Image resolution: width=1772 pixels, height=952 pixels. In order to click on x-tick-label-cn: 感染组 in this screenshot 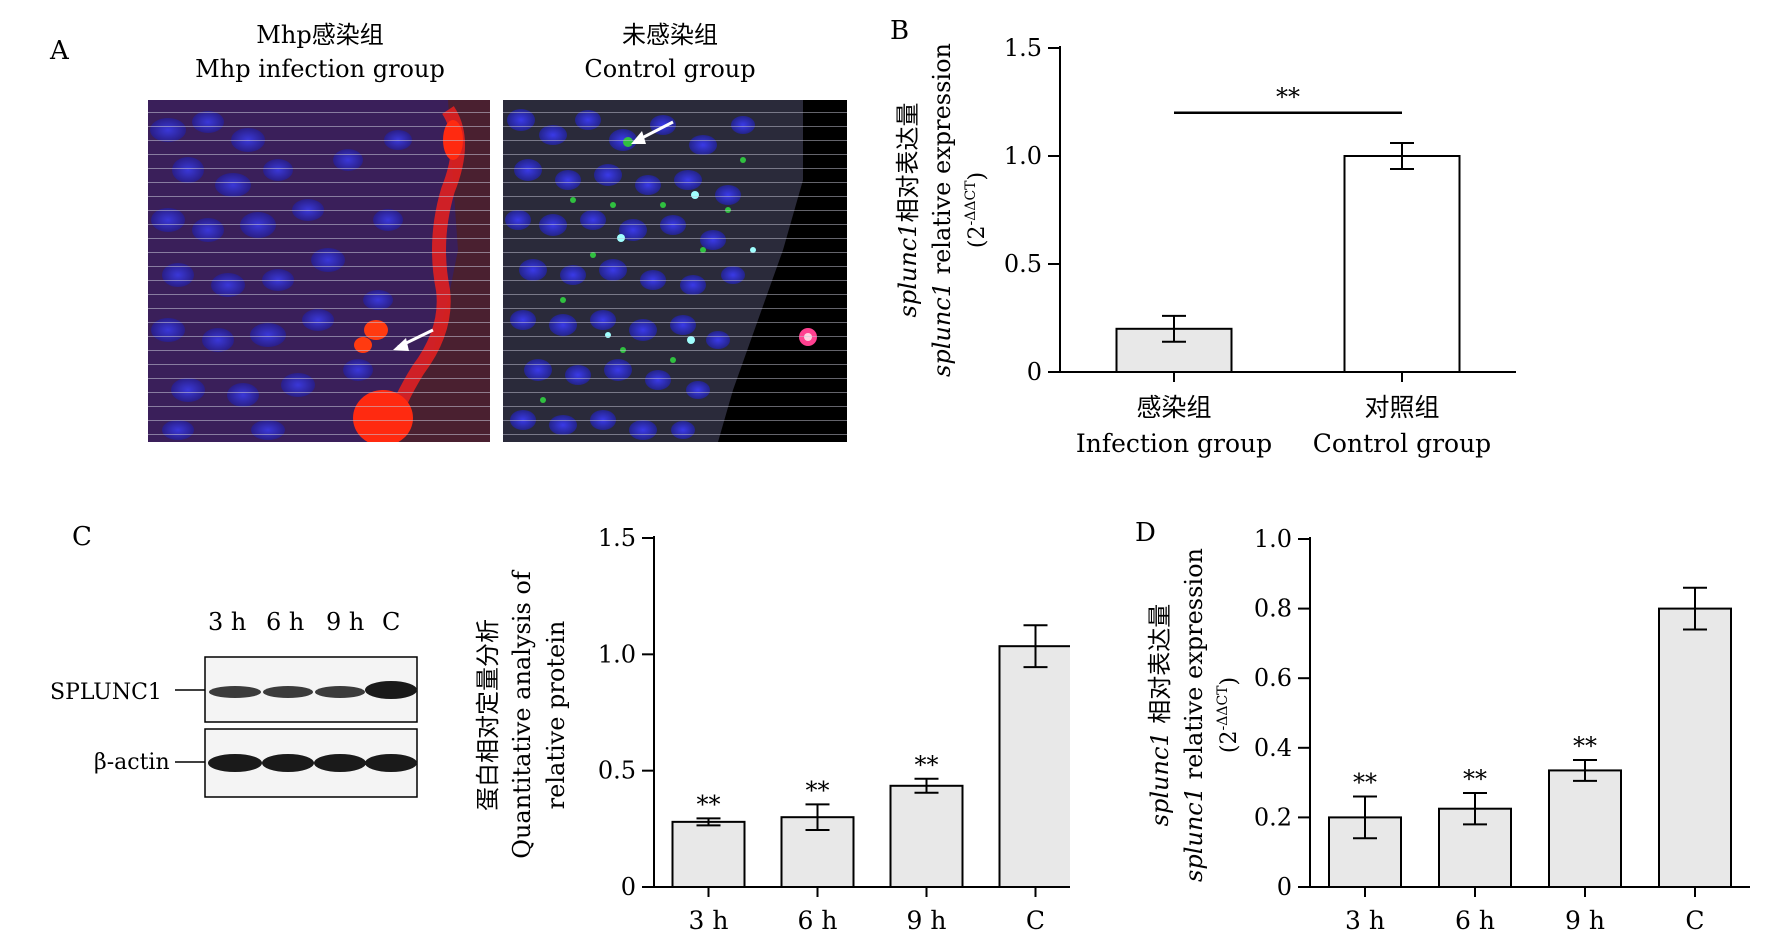, I will do `click(1173, 407)`.